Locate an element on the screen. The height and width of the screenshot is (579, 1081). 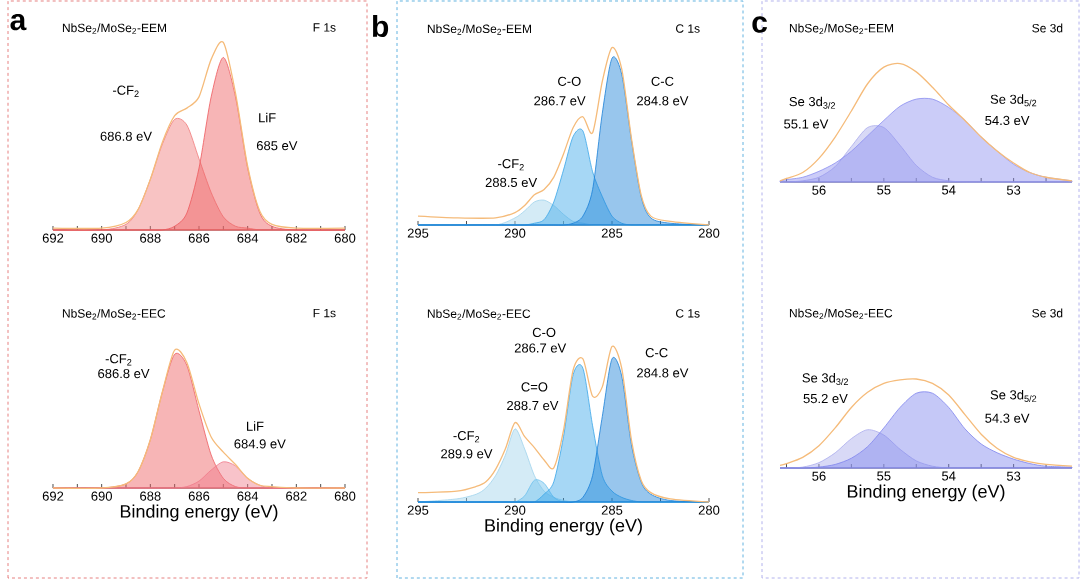
annotation: 685 eV is located at coordinates (277, 146).